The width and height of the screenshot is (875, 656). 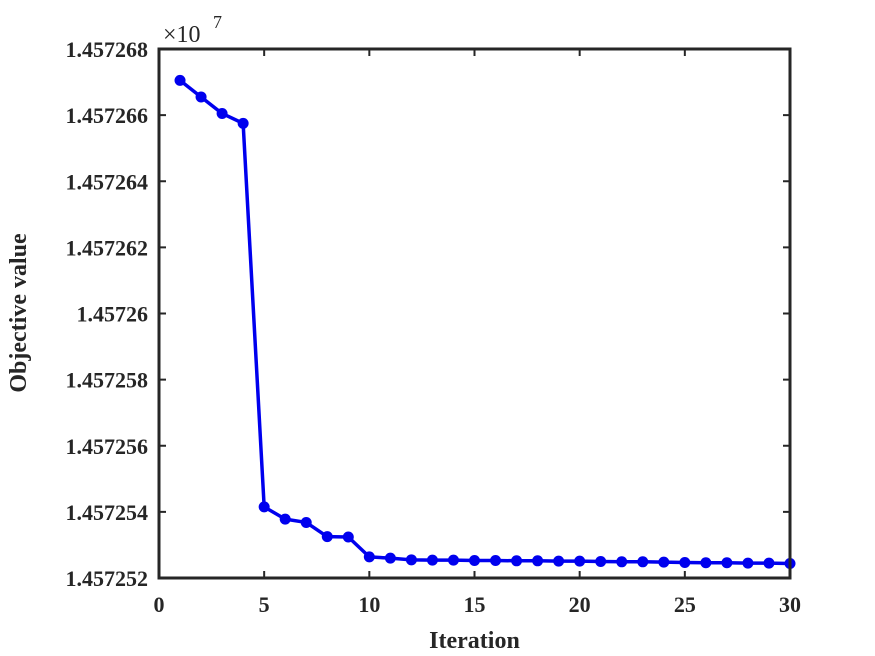 What do you see at coordinates (107, 578) in the screenshot?
I see `y-tick-label: 1.457252` at bounding box center [107, 578].